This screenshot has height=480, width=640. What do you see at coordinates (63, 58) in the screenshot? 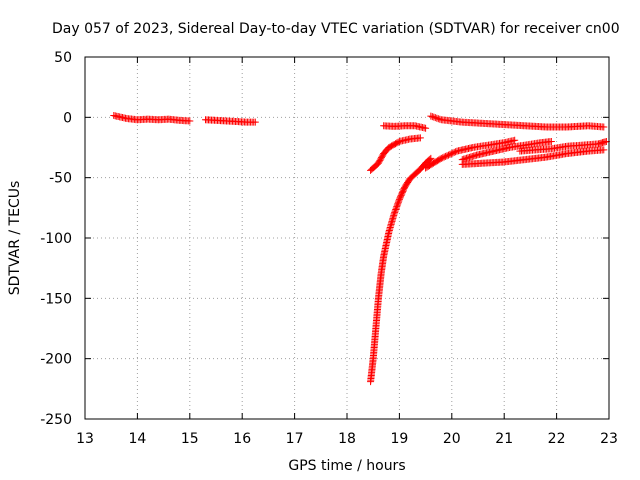
I see `y-tick-label: 50` at bounding box center [63, 58].